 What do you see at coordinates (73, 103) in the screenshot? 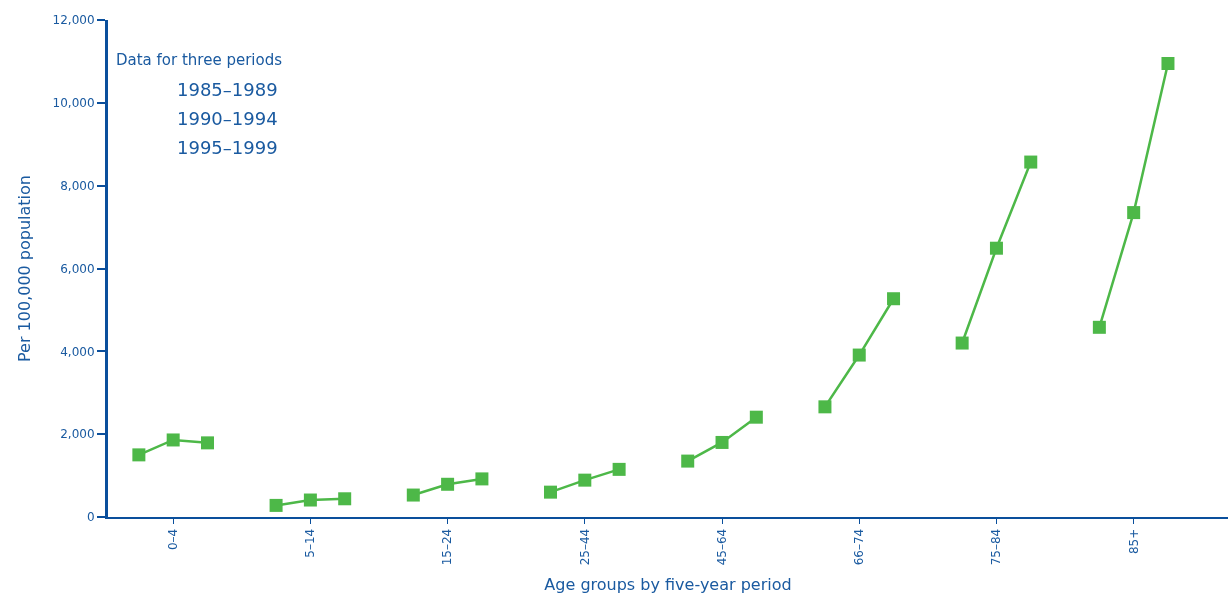
I see `y-tick-label: 10,000` at bounding box center [73, 103].